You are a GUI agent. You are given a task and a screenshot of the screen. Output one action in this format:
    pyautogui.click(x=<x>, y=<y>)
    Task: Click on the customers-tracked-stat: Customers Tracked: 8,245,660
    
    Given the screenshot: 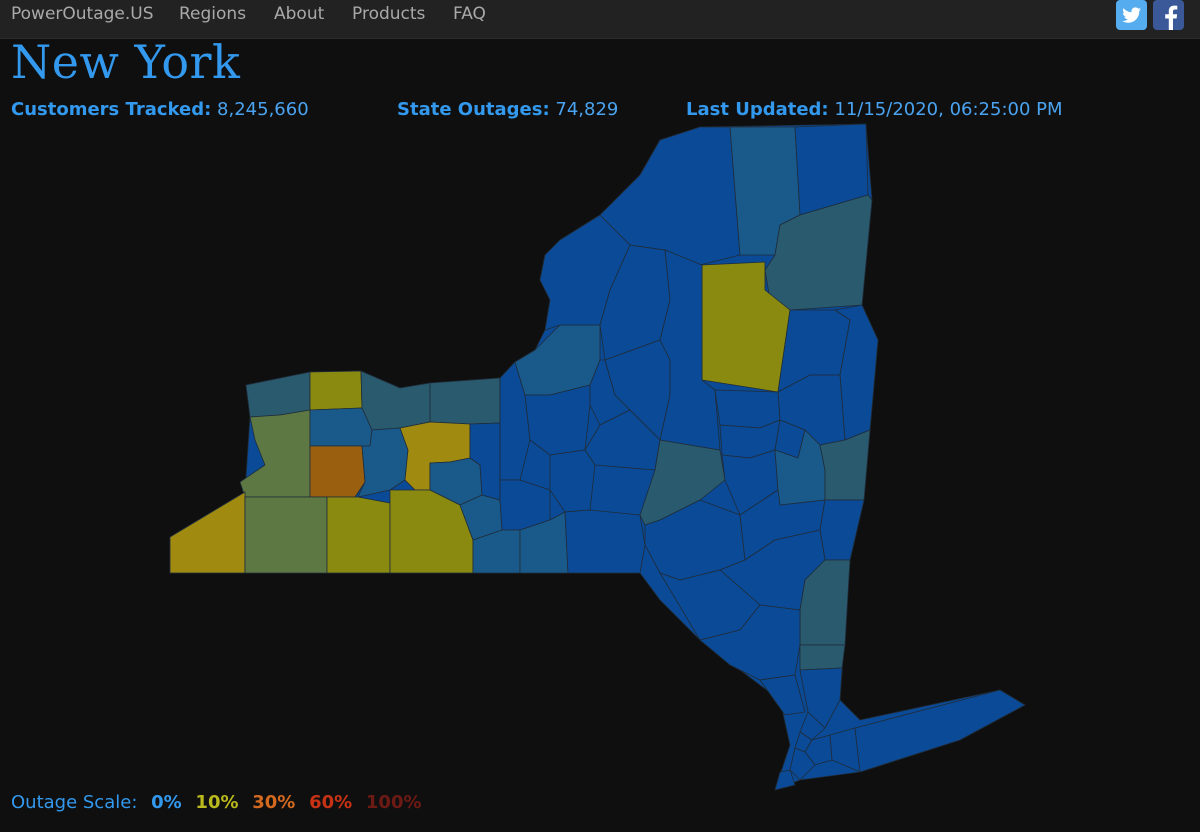 What is the action you would take?
    pyautogui.click(x=160, y=109)
    